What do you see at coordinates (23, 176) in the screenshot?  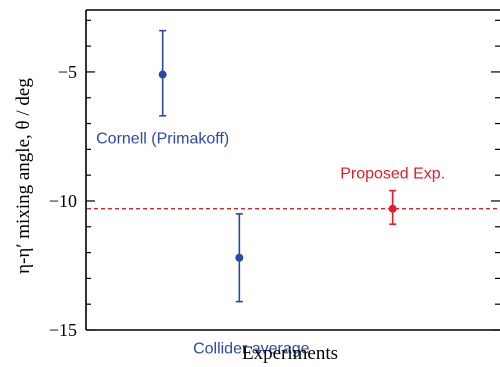 I see `y-axis-label: η-η′ mixing angle, θ / deg` at bounding box center [23, 176].